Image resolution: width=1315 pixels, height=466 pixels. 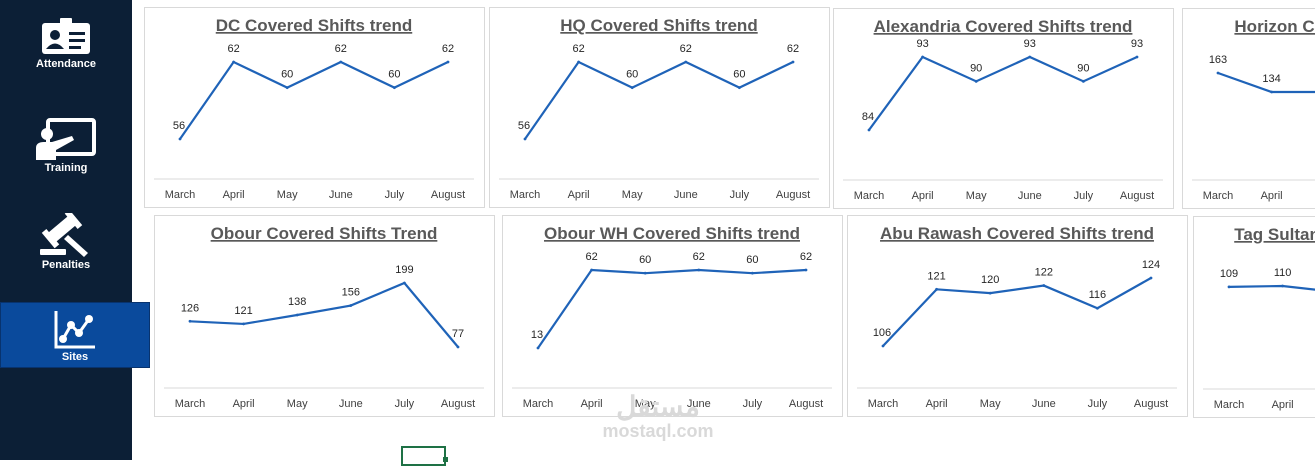 What do you see at coordinates (1044, 273) in the screenshot?
I see `data-label: 122` at bounding box center [1044, 273].